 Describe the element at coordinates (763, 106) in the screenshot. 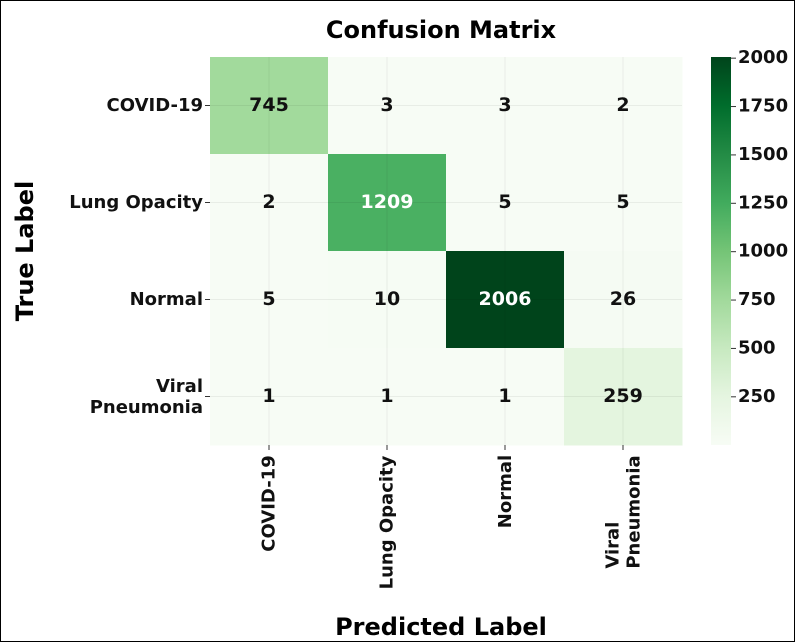

I see `colorbar-tick-label: 1750` at that location.